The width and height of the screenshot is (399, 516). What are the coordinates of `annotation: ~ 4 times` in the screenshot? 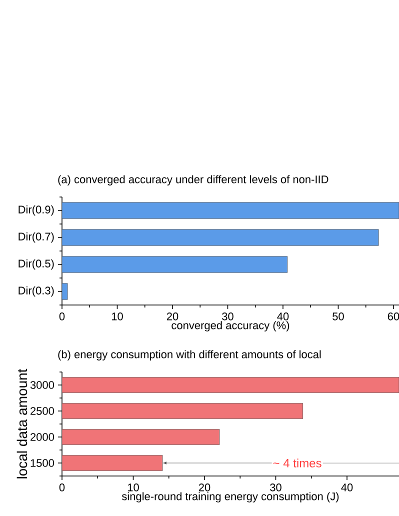 It's located at (297, 463).